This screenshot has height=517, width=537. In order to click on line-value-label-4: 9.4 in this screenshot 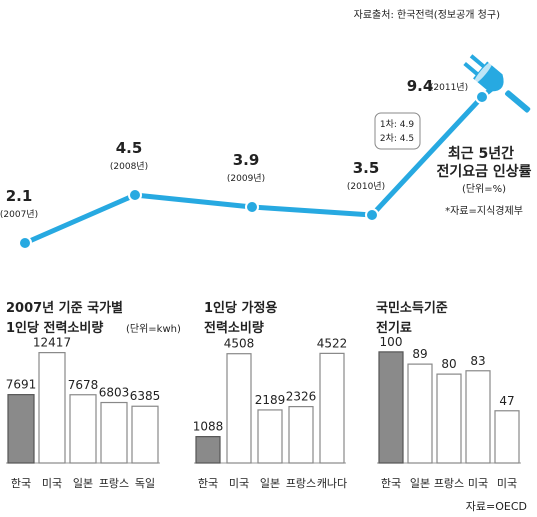, I will do `click(420, 86)`.